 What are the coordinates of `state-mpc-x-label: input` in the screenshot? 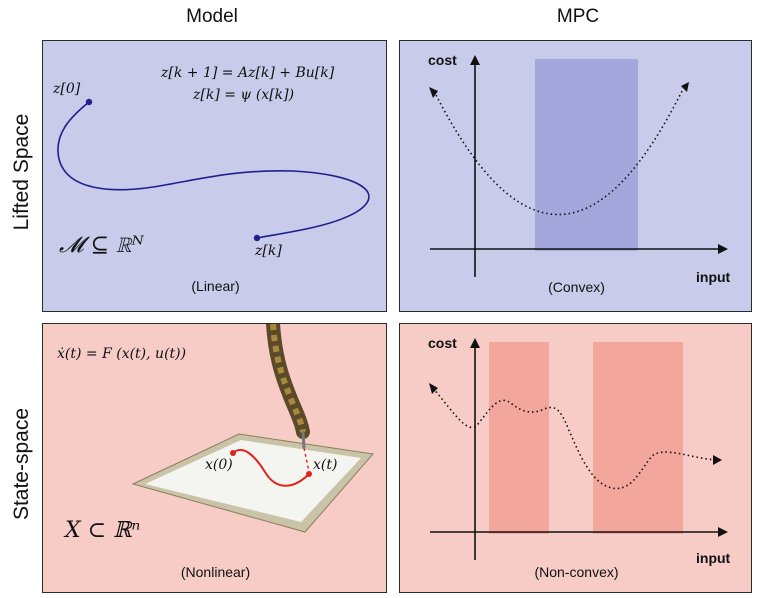 It's located at (713, 558).